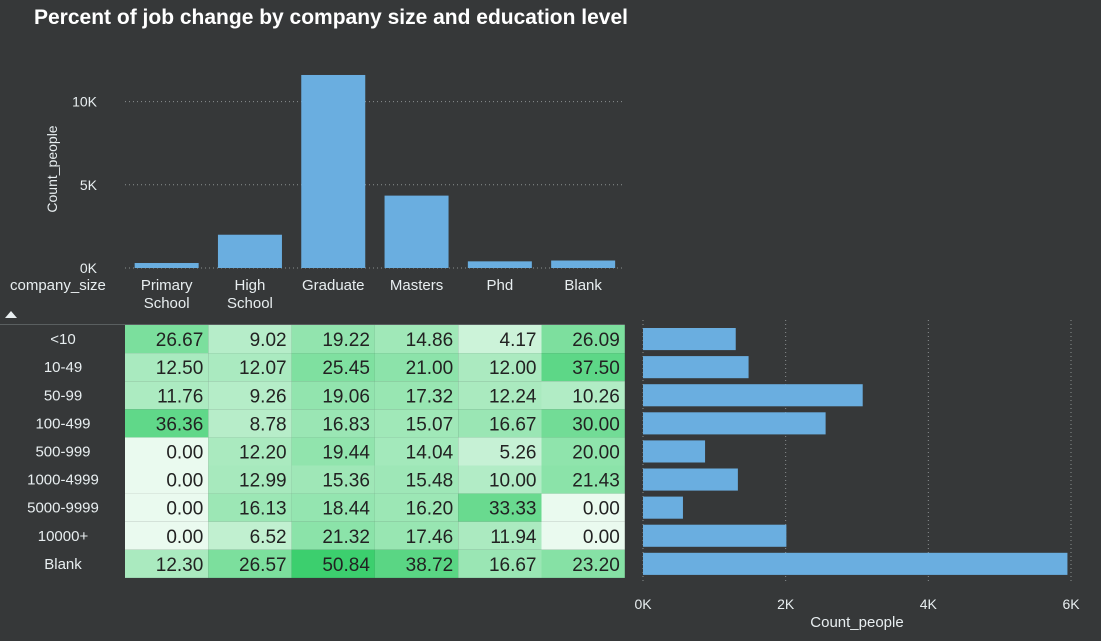  What do you see at coordinates (312, 324) in the screenshot?
I see `header-divider` at bounding box center [312, 324].